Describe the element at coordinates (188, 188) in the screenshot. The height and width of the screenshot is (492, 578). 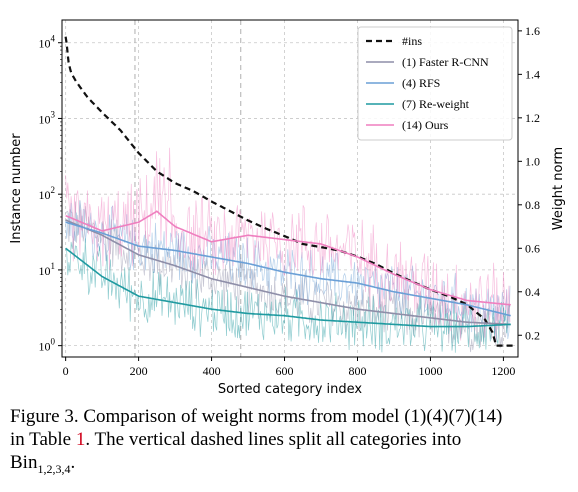
I see `bin-boundaries` at that location.